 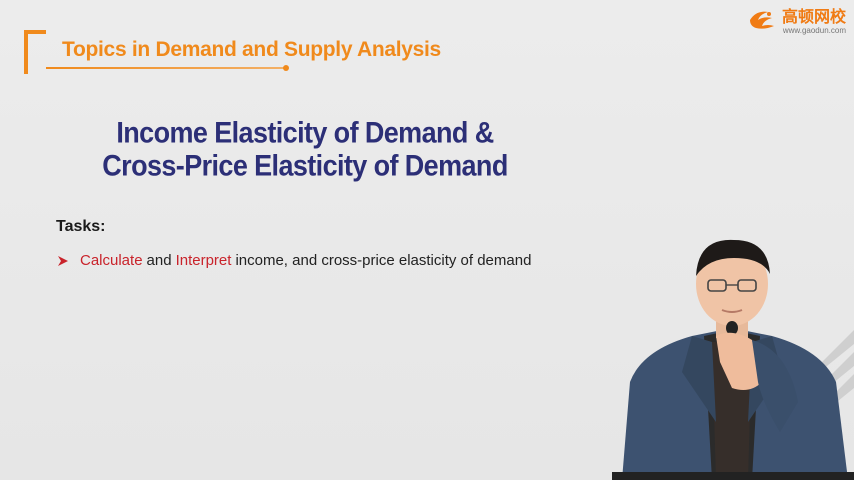 What do you see at coordinates (111, 260) in the screenshot?
I see `task-keyword-calculate: Calculate` at bounding box center [111, 260].